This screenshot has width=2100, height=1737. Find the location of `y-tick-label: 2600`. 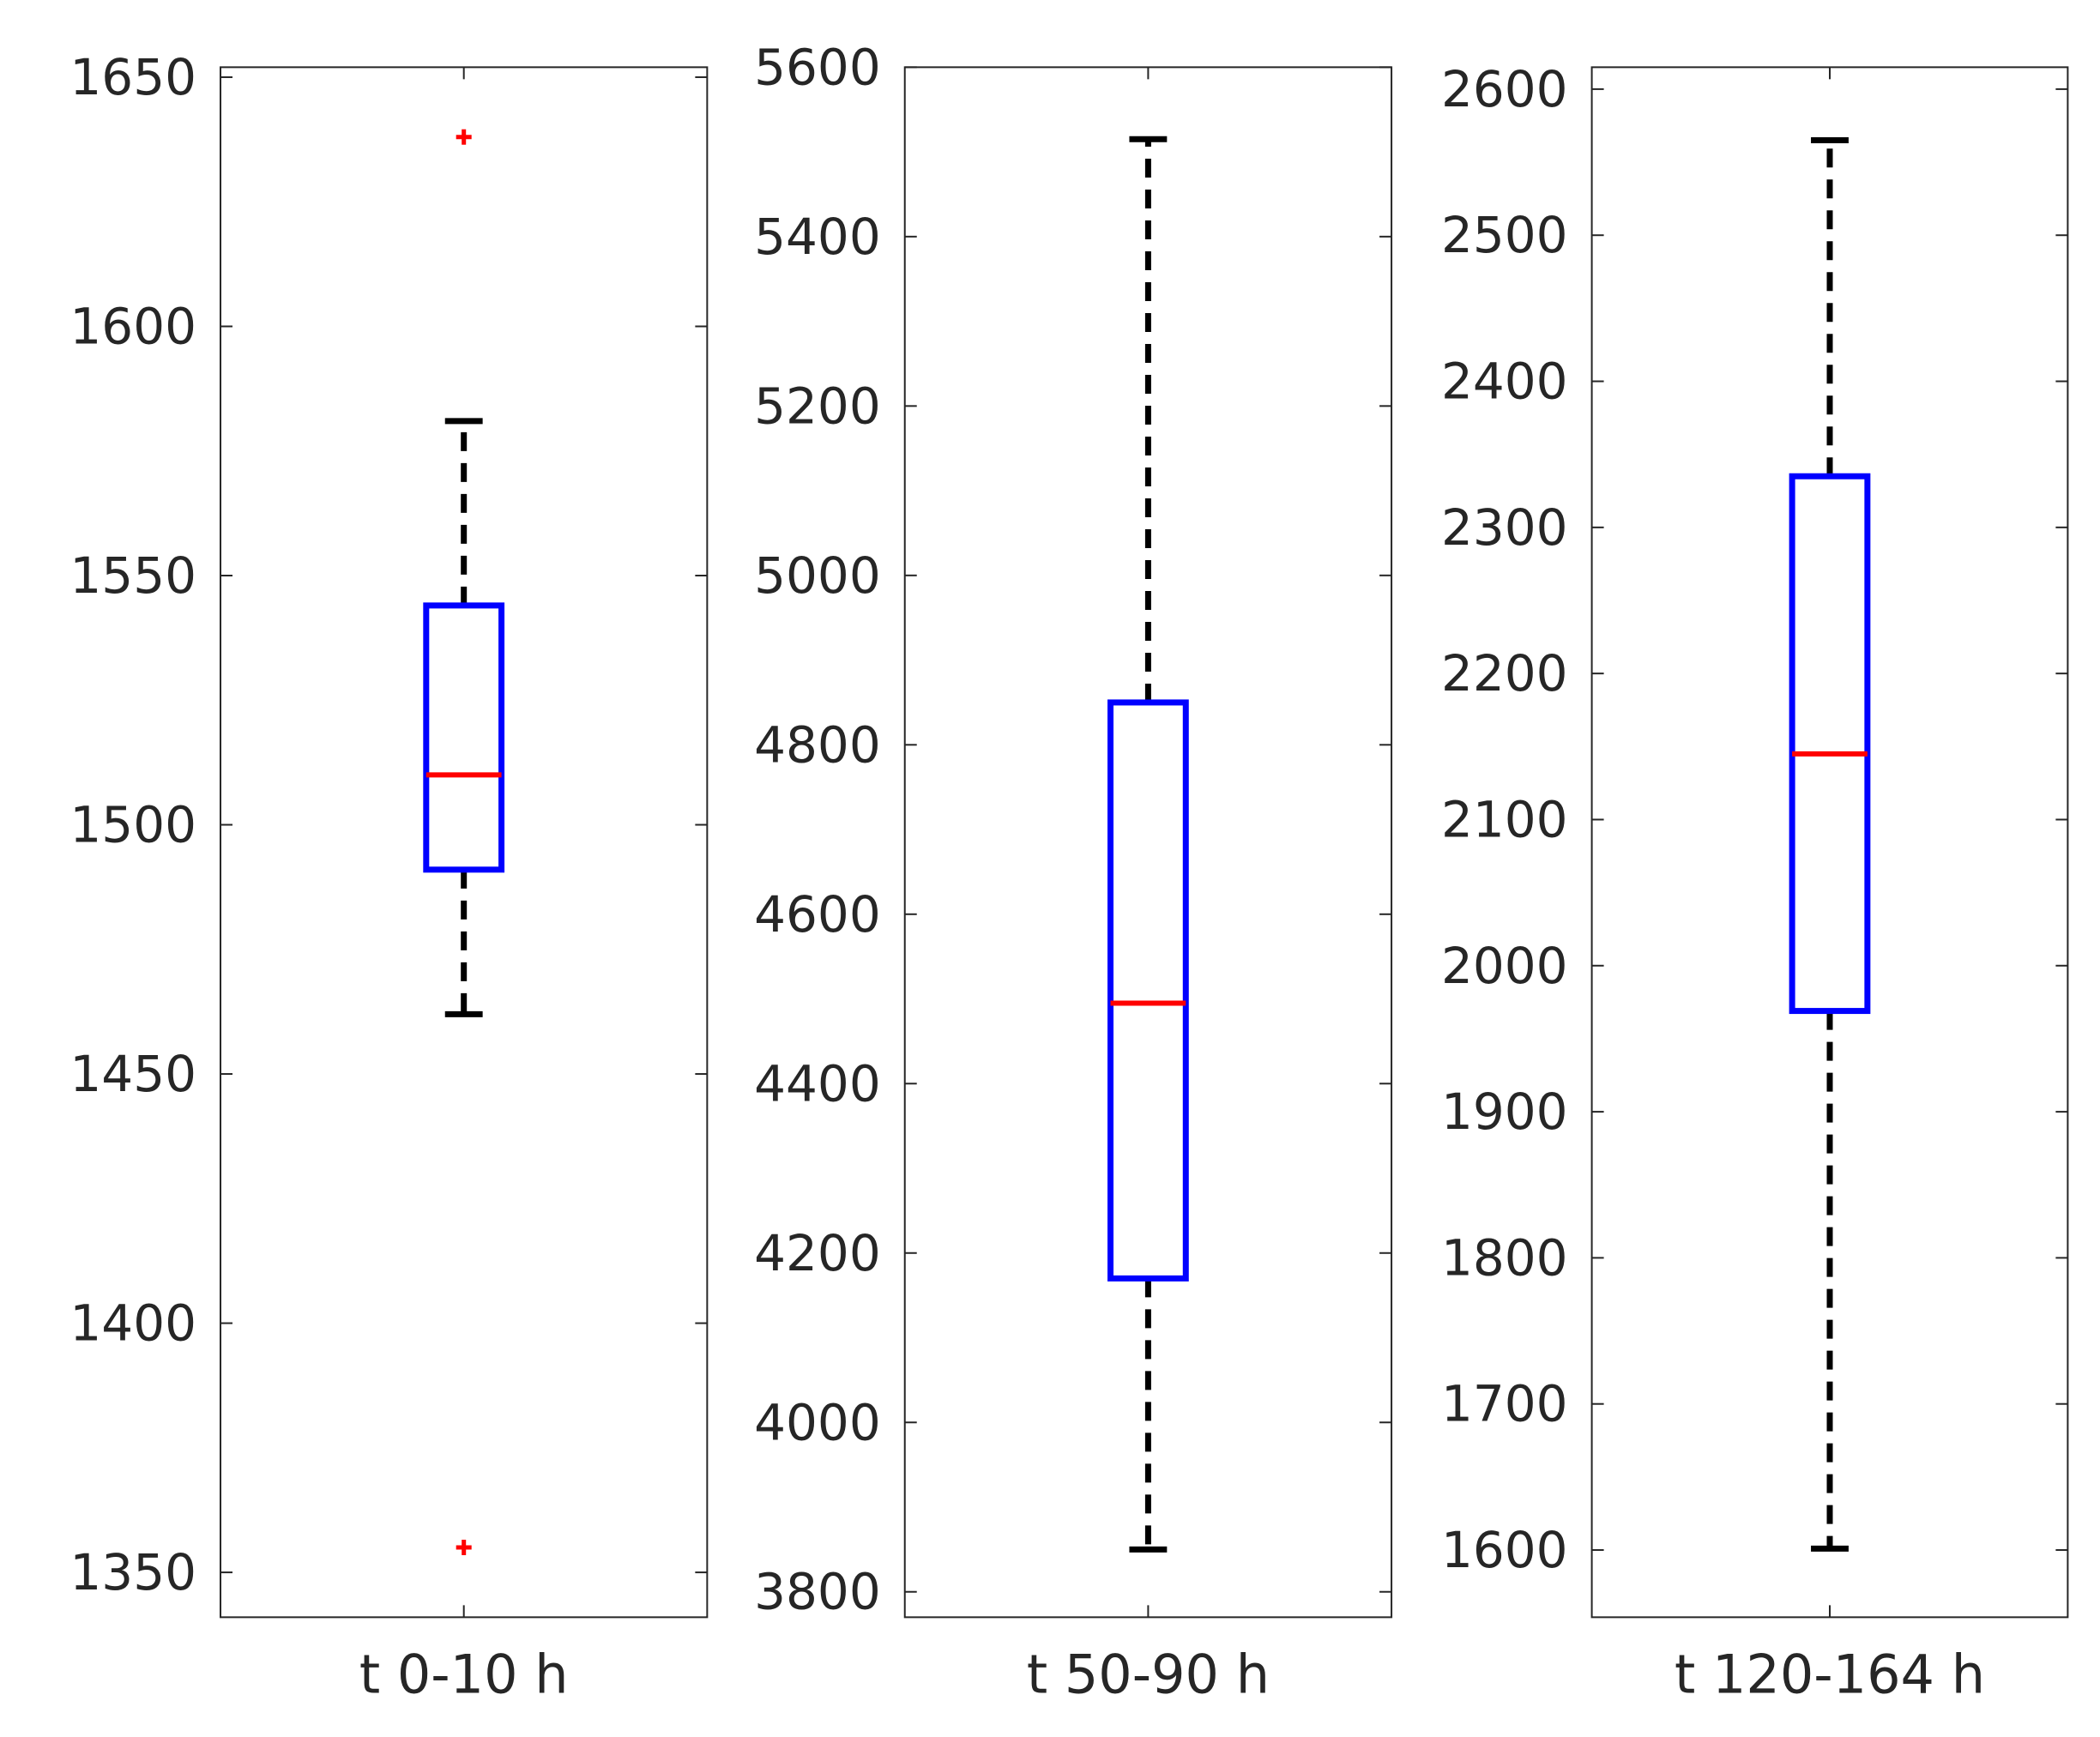

y-tick-label: 2600 is located at coordinates (1504, 89).